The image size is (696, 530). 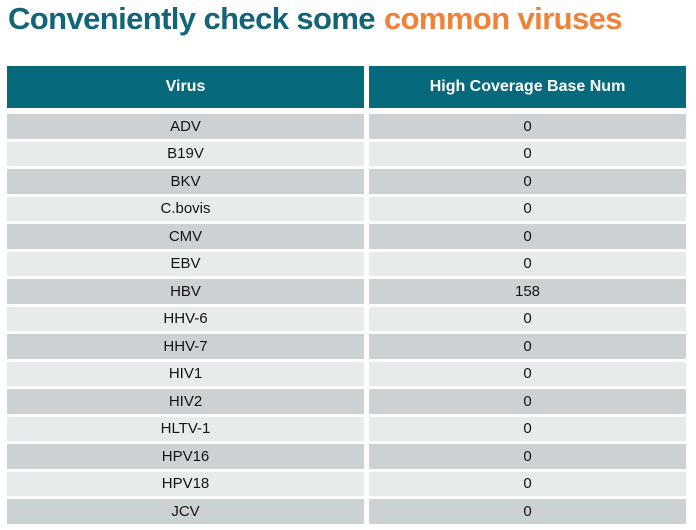 What do you see at coordinates (185, 236) in the screenshot?
I see `virus-name-cell: CMV` at bounding box center [185, 236].